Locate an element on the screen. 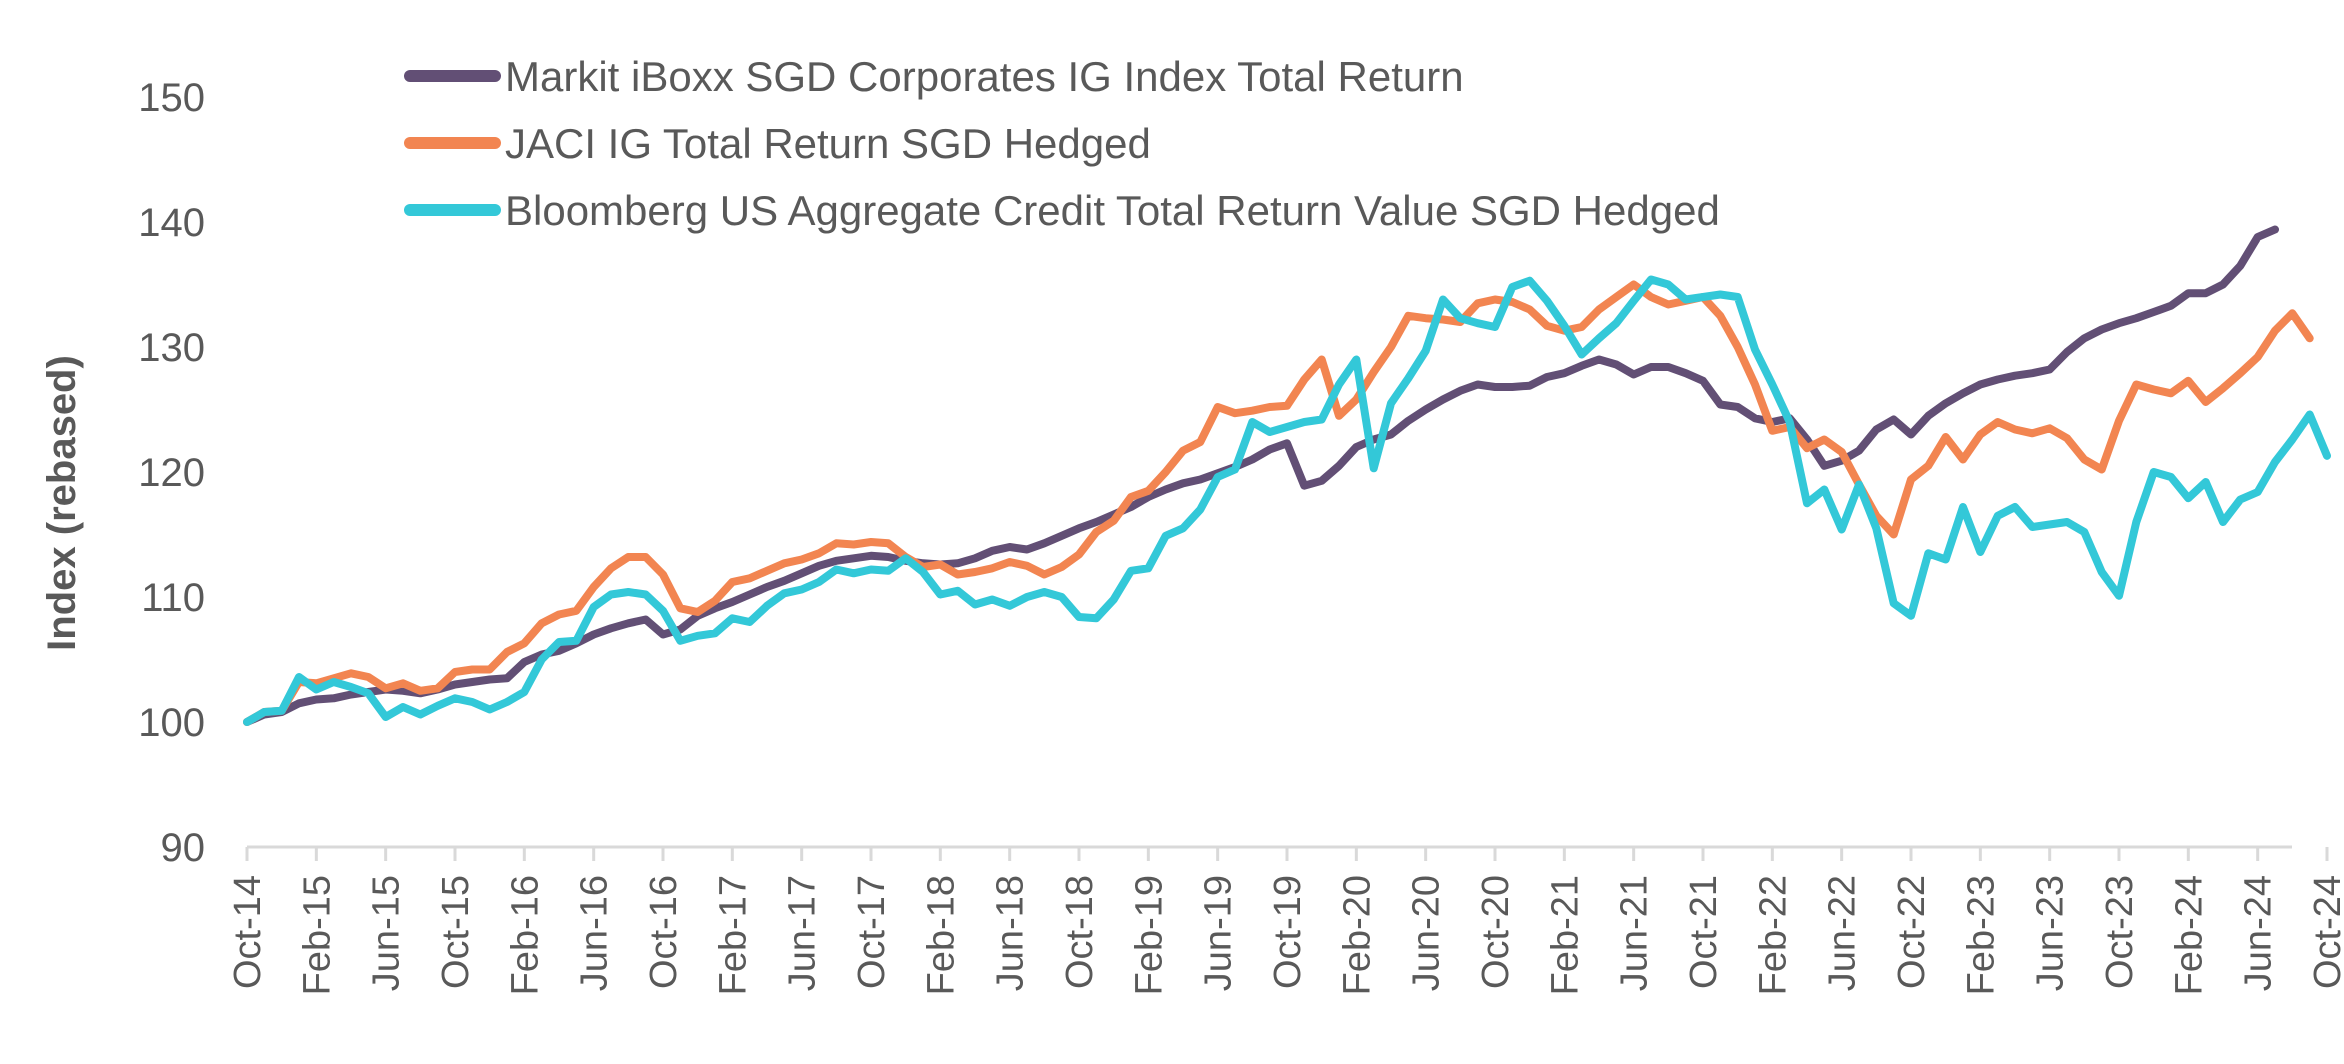  x-tick-label: Jun-23 is located at coordinates (2051, 933).